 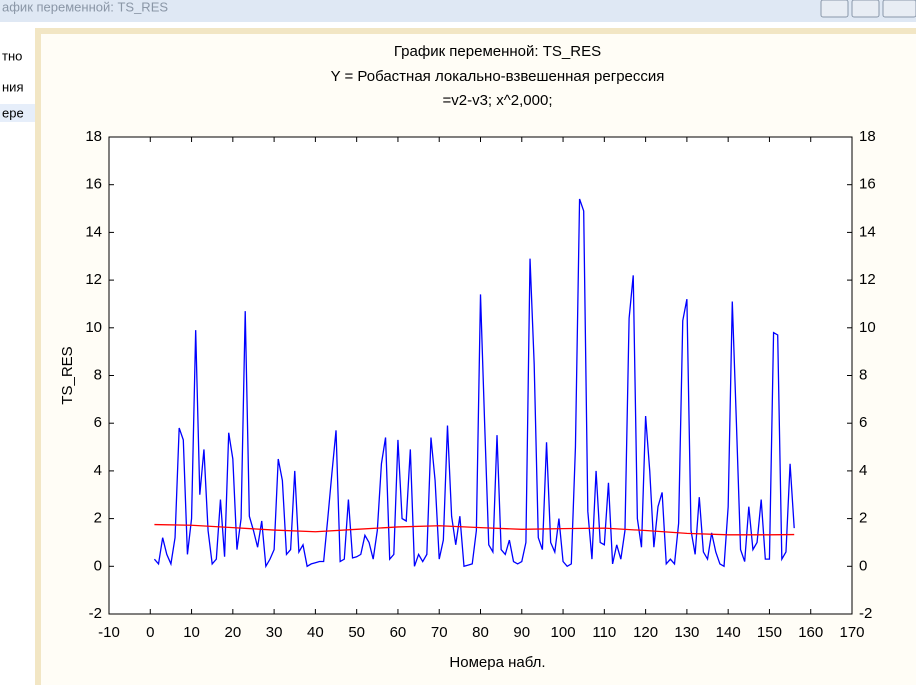 I want to click on y2-tick-label: 16, so click(x=867, y=184).